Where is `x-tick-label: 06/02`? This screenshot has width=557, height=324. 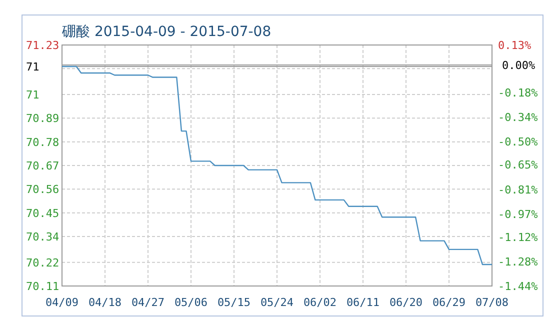
x-tick-label: 06/02 is located at coordinates (320, 302).